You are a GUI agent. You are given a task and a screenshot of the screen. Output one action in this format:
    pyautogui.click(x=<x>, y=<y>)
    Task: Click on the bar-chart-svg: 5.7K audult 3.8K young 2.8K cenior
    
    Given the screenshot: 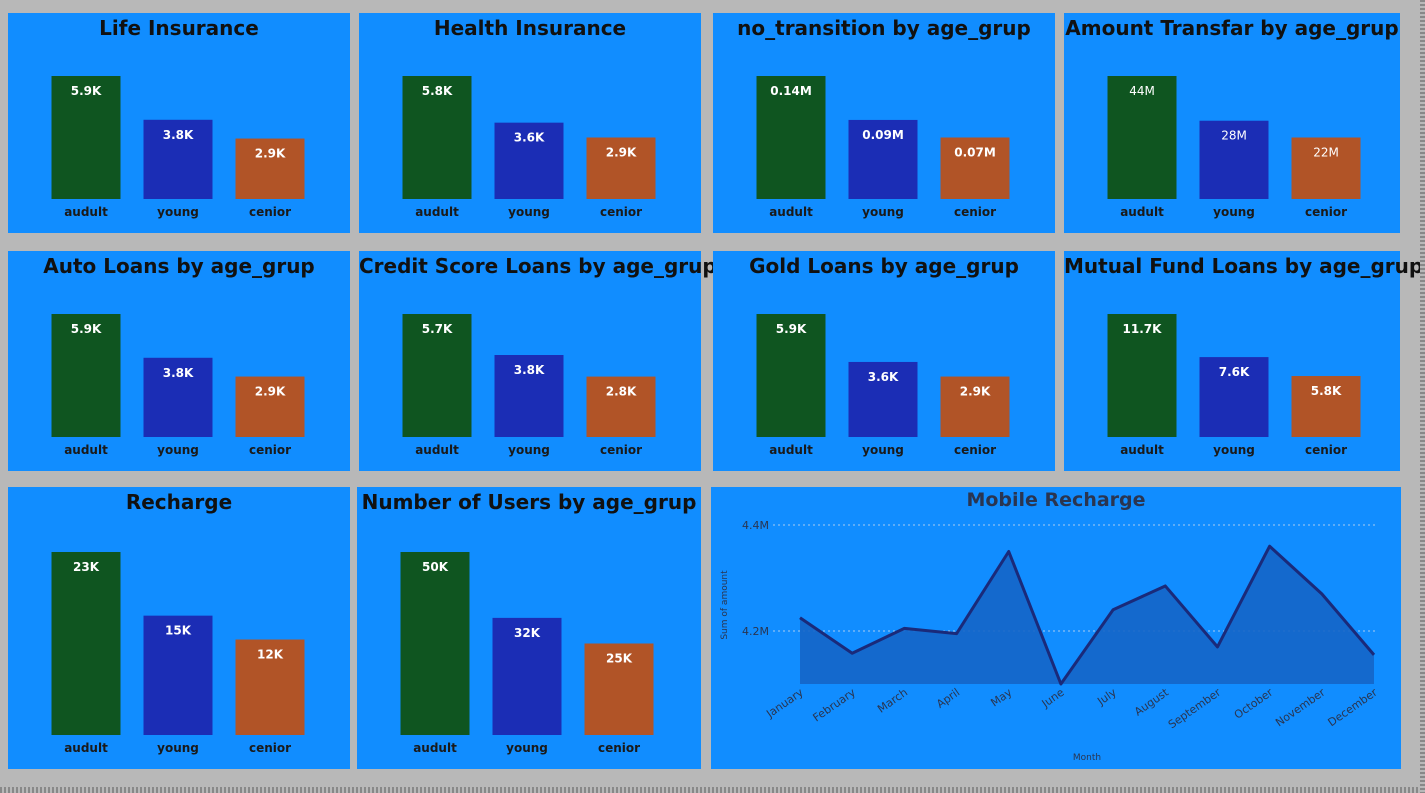 What is the action you would take?
    pyautogui.click(x=529, y=385)
    